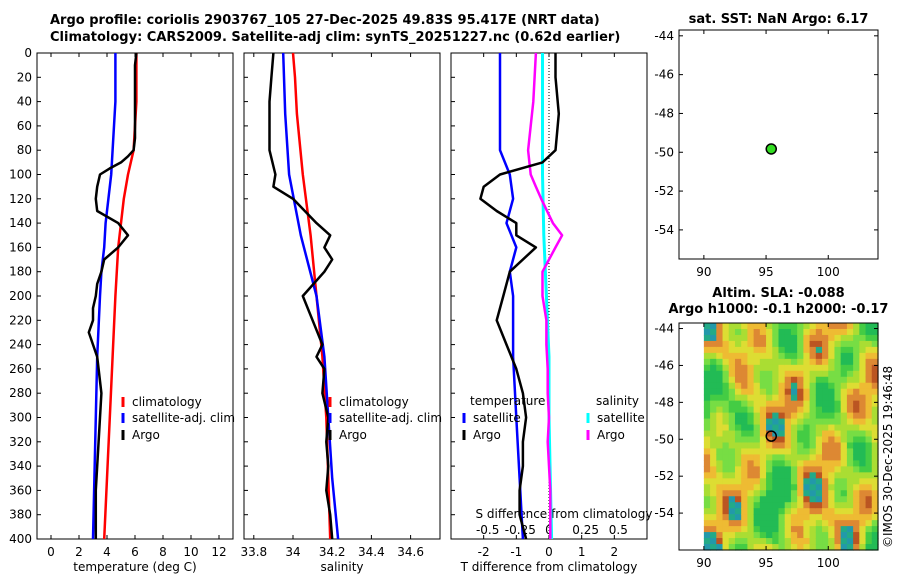 This screenshot has width=900, height=580. What do you see at coordinates (20, 515) in the screenshot?
I see `depth-tick-label: 380` at bounding box center [20, 515].